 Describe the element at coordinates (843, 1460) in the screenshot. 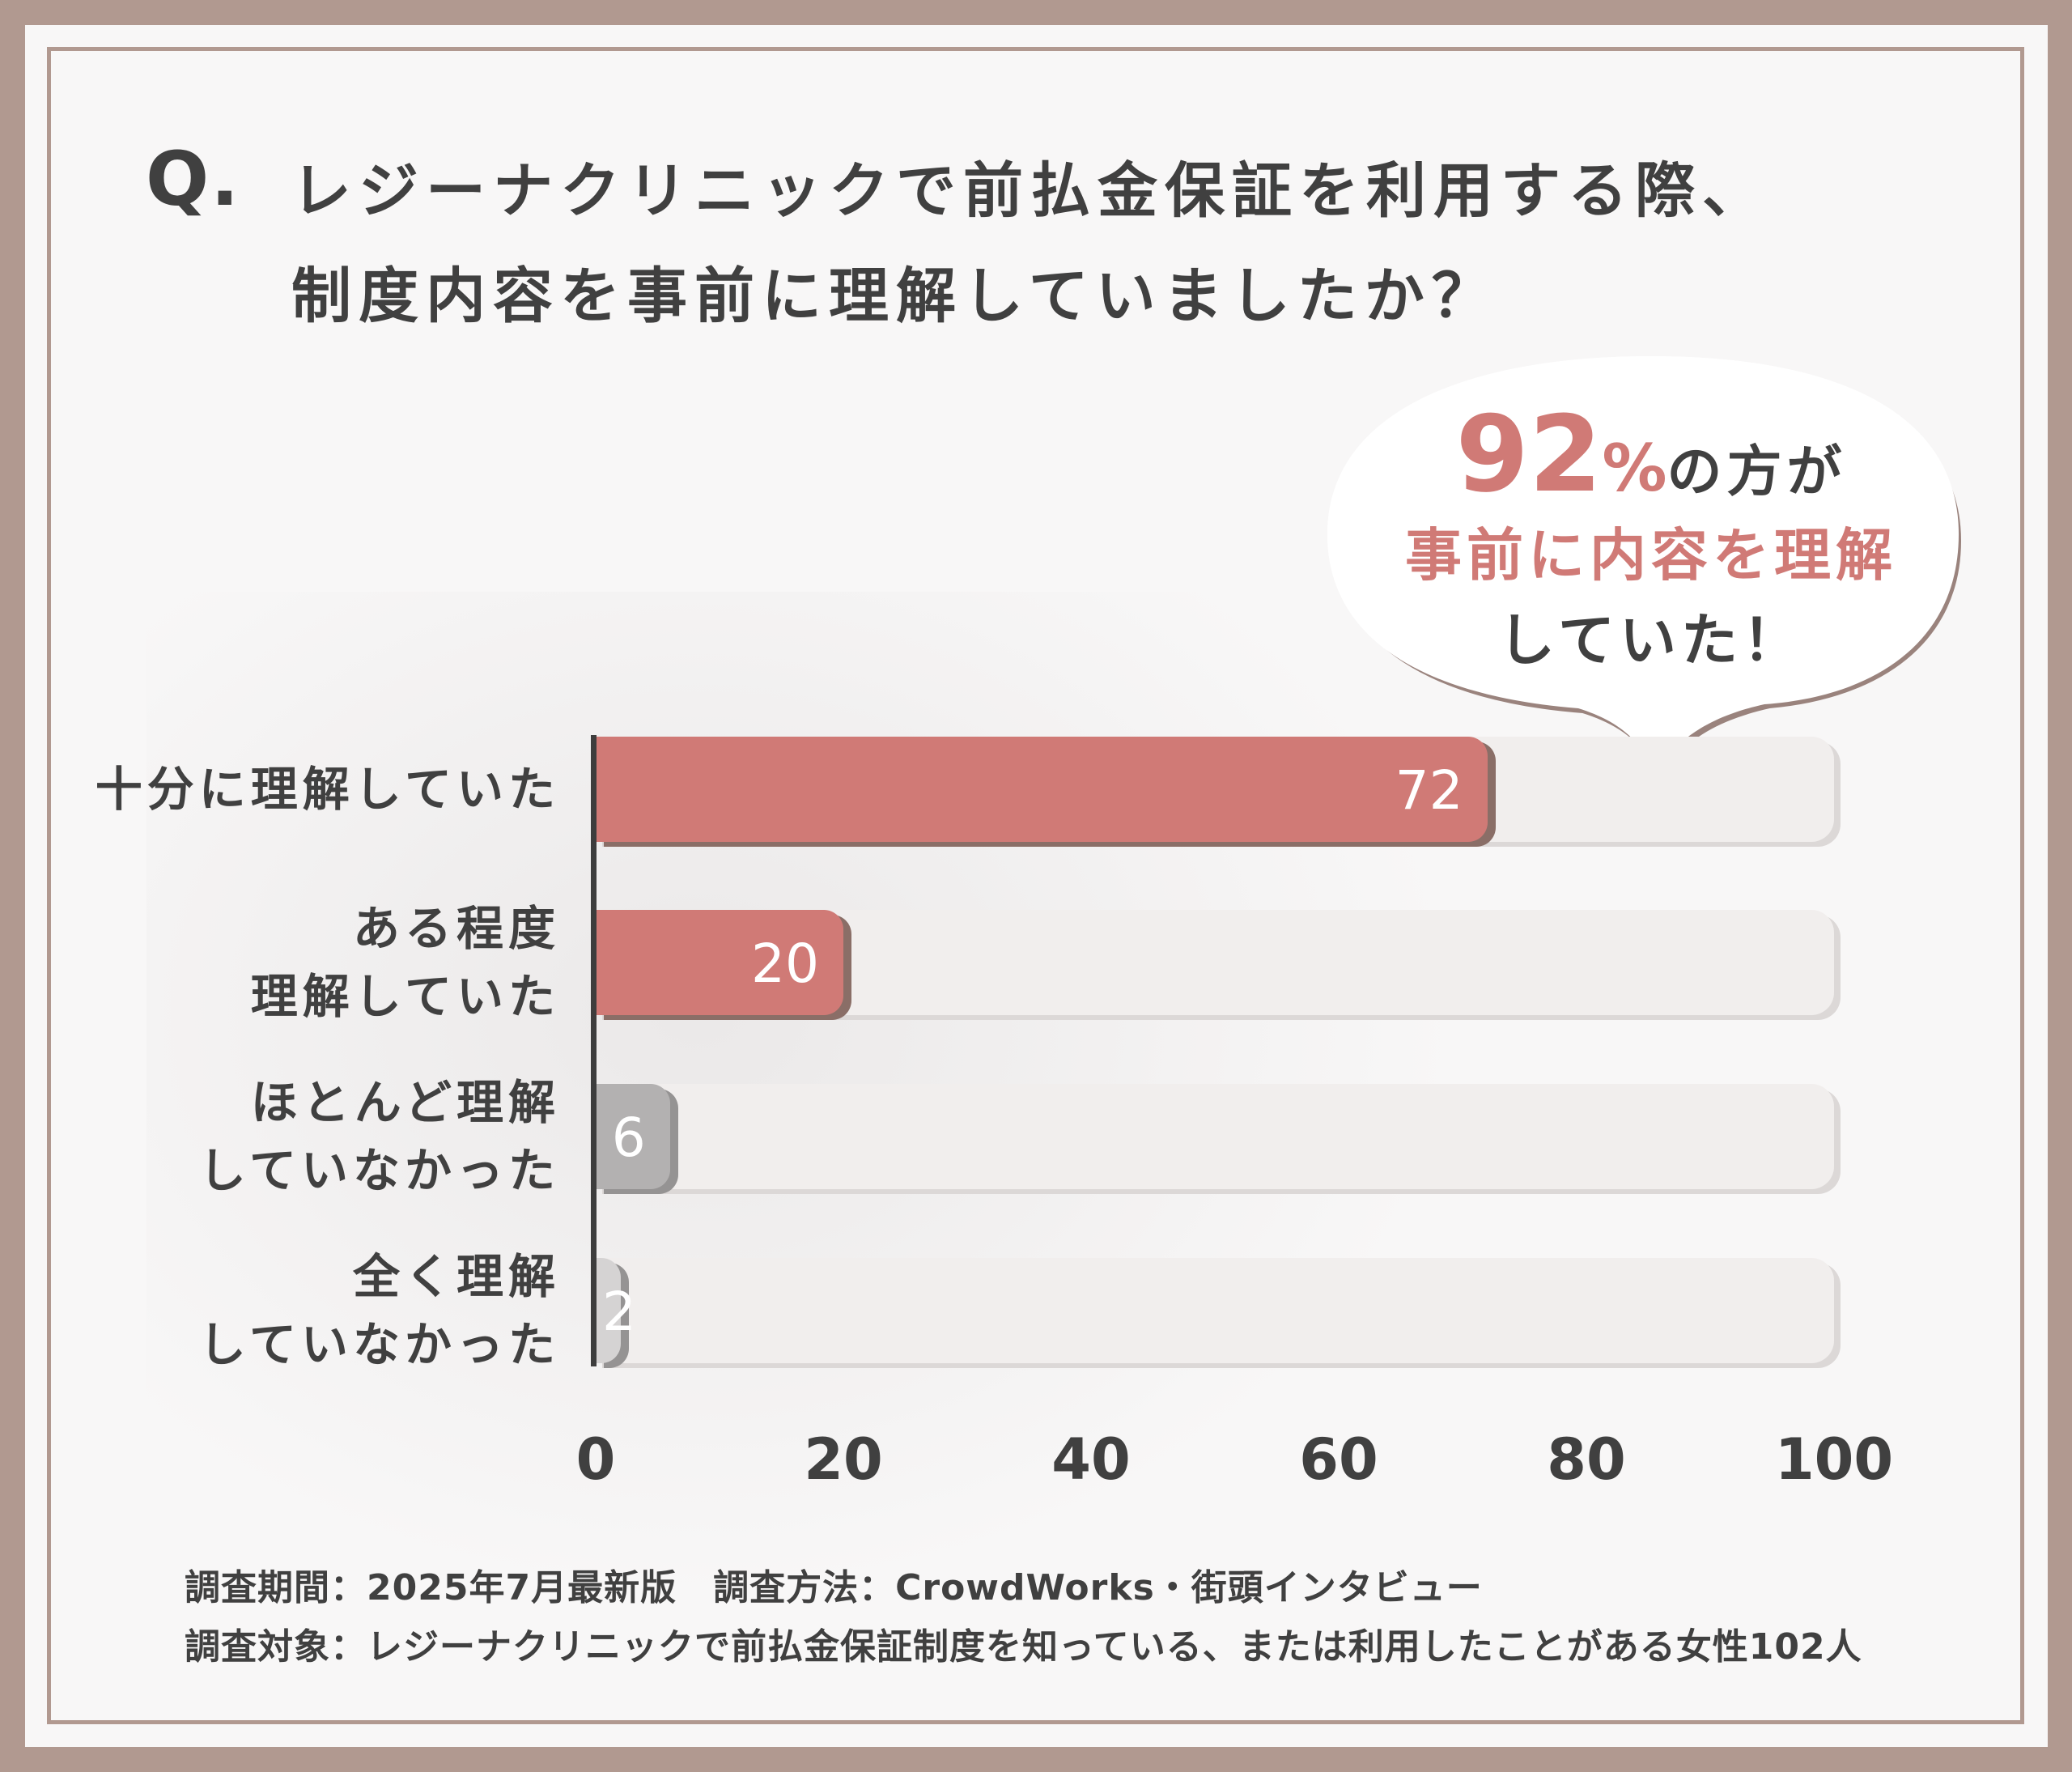

I see `x-tick-label: 20` at that location.